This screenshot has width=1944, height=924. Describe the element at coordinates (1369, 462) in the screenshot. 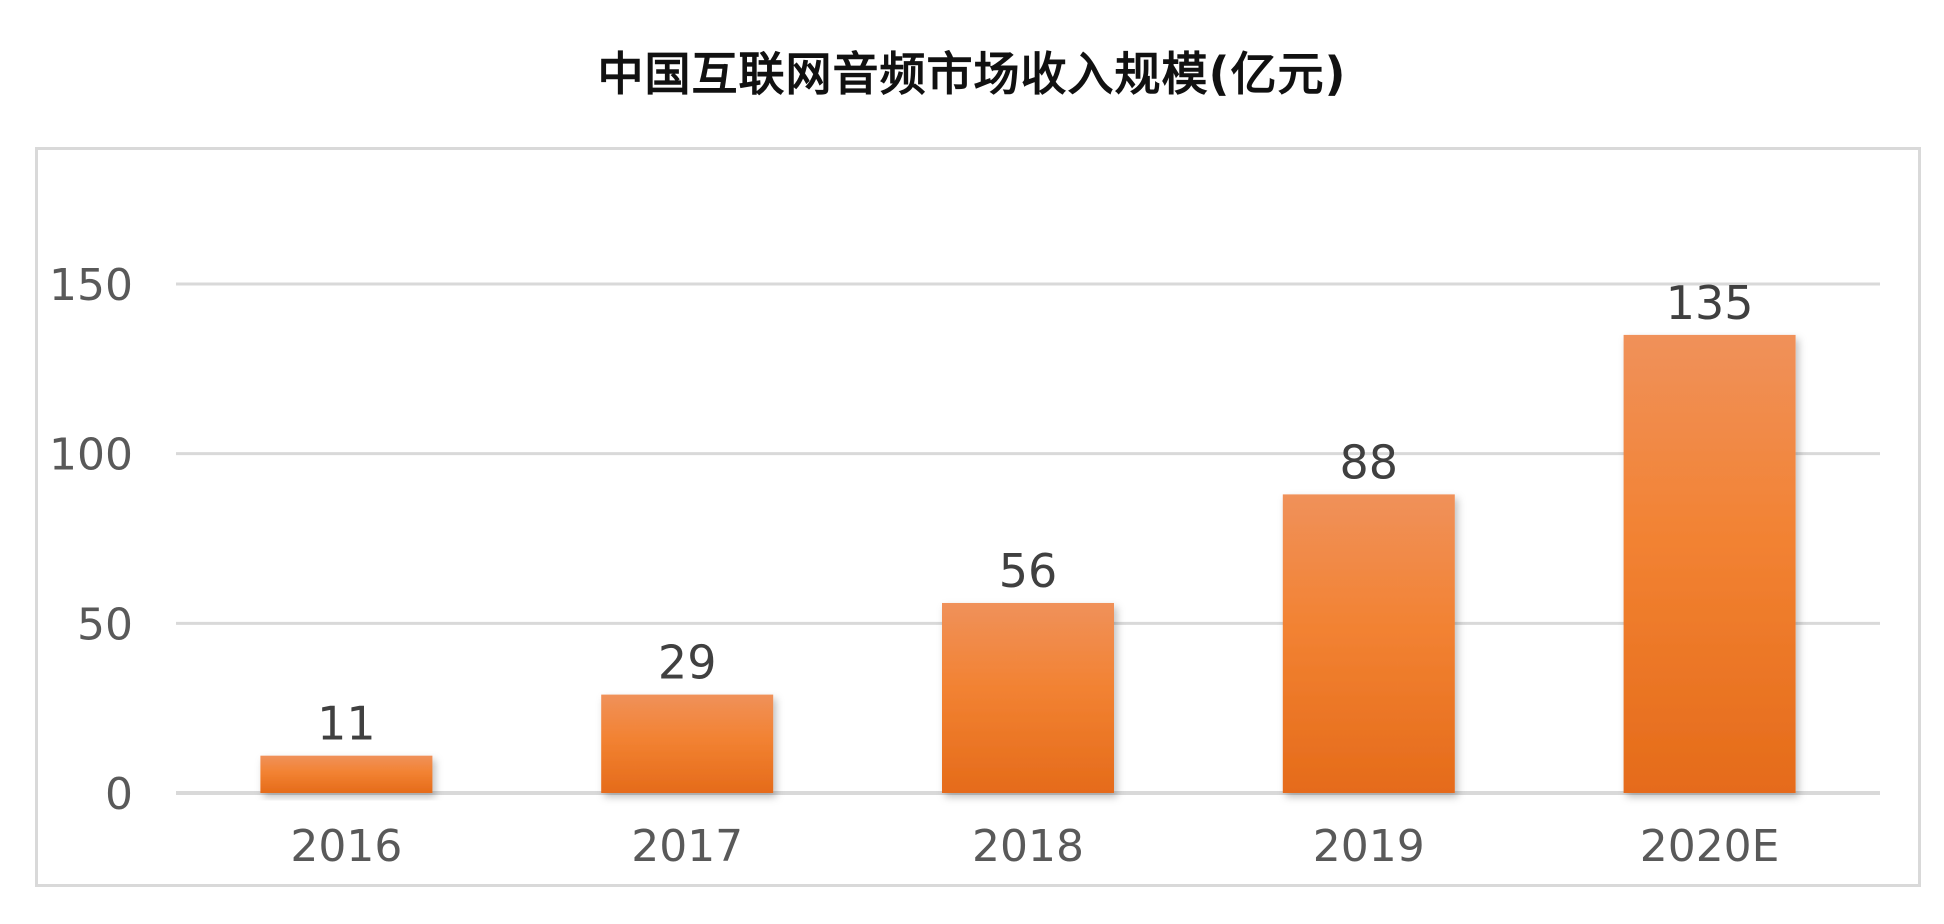

I see `data-label-2019: 88` at that location.